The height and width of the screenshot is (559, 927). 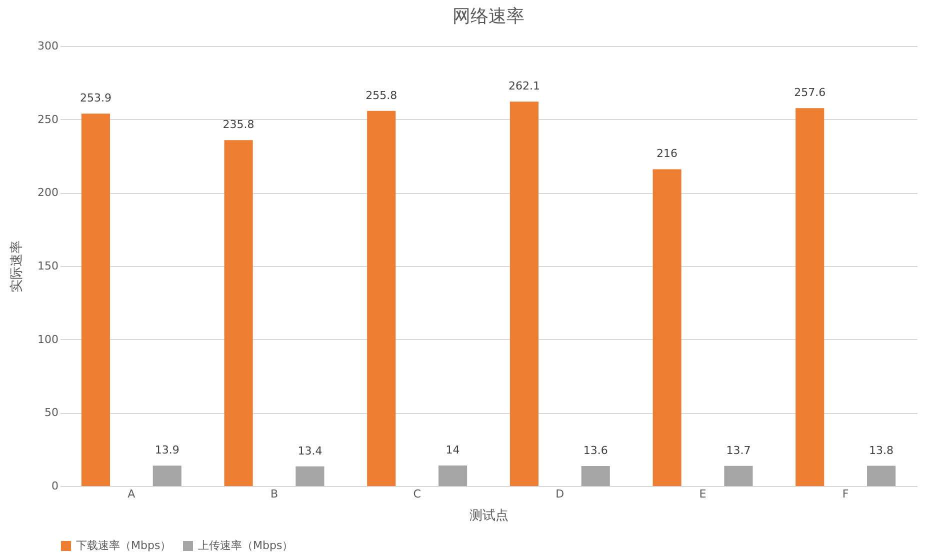 What do you see at coordinates (16, 266) in the screenshot?
I see `y-axis-title: 实际速率` at bounding box center [16, 266].